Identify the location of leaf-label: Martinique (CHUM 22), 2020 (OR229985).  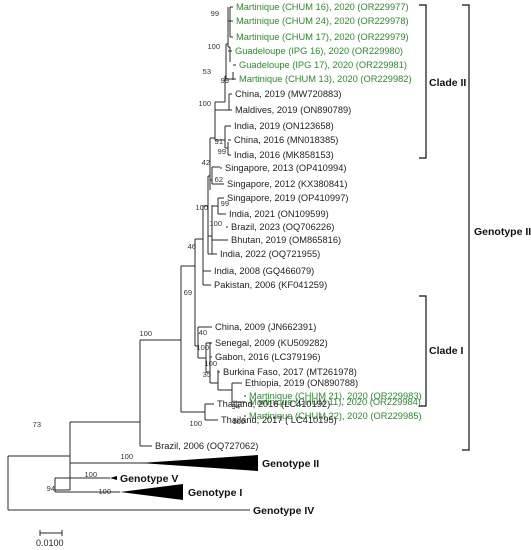
(335, 416).